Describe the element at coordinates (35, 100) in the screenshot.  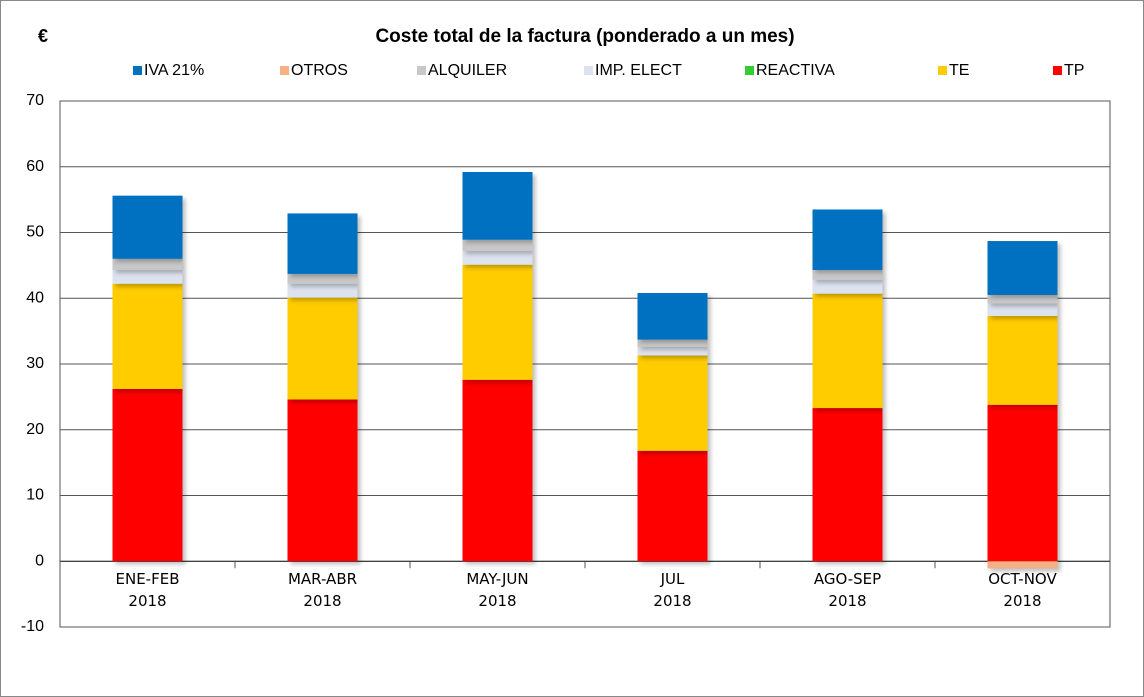
I see `y-tick-label: 70` at that location.